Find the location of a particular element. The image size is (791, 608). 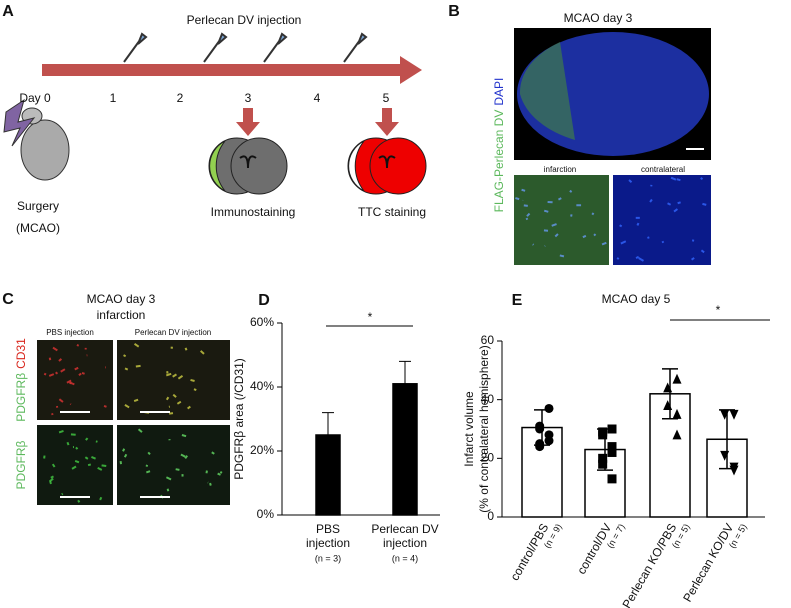

outcome-label: Immunostaining is located at coordinates (253, 212).